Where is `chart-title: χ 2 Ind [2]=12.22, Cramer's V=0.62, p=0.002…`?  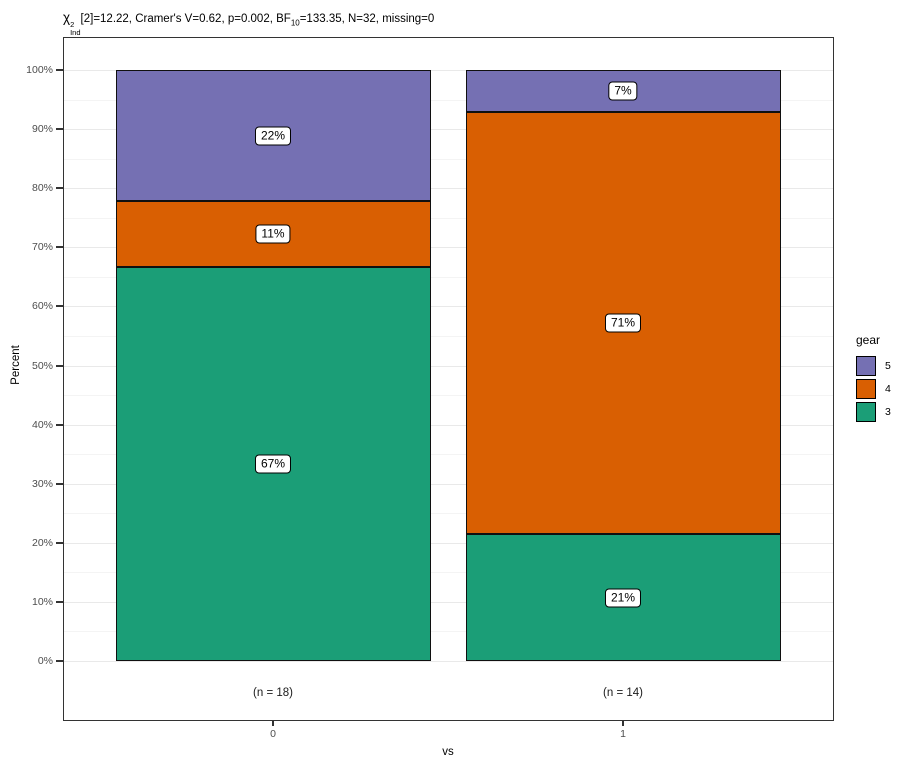 chart-title: χ 2 Ind [2]=12.22, Cramer's V=0.62, p=0.002… is located at coordinates (248, 22).